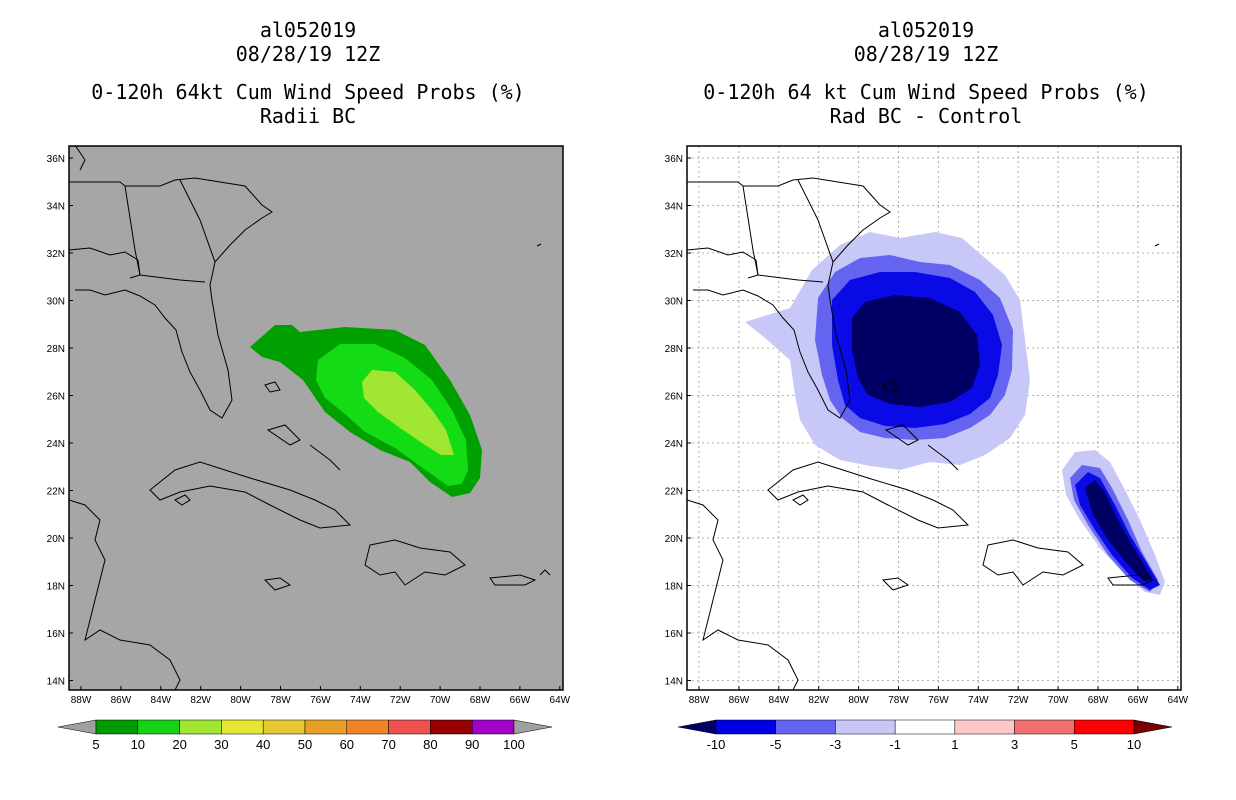 The image size is (1236, 800). Describe the element at coordinates (779, 700) in the screenshot. I see `right-lon-label: 84W` at that location.